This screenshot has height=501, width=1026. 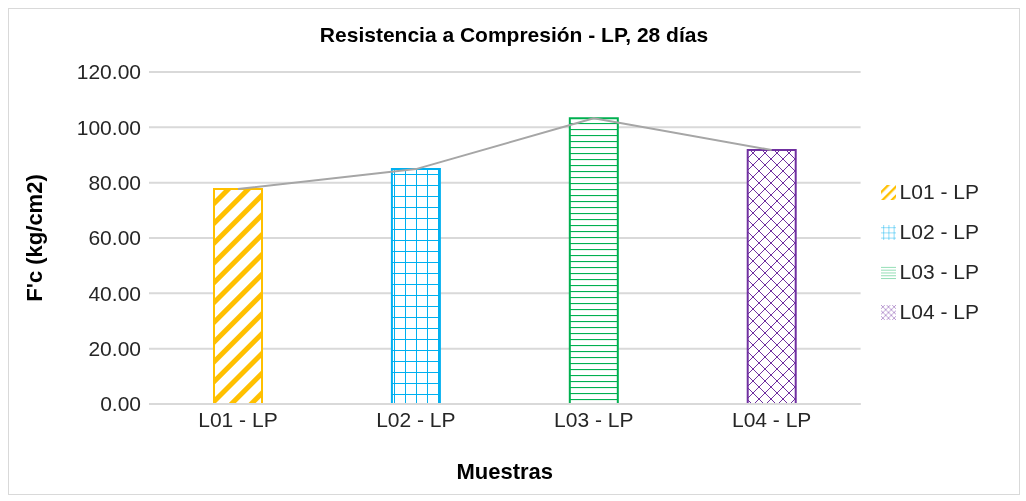 I want to click on legend-label: L01 - LP, so click(x=939, y=191).